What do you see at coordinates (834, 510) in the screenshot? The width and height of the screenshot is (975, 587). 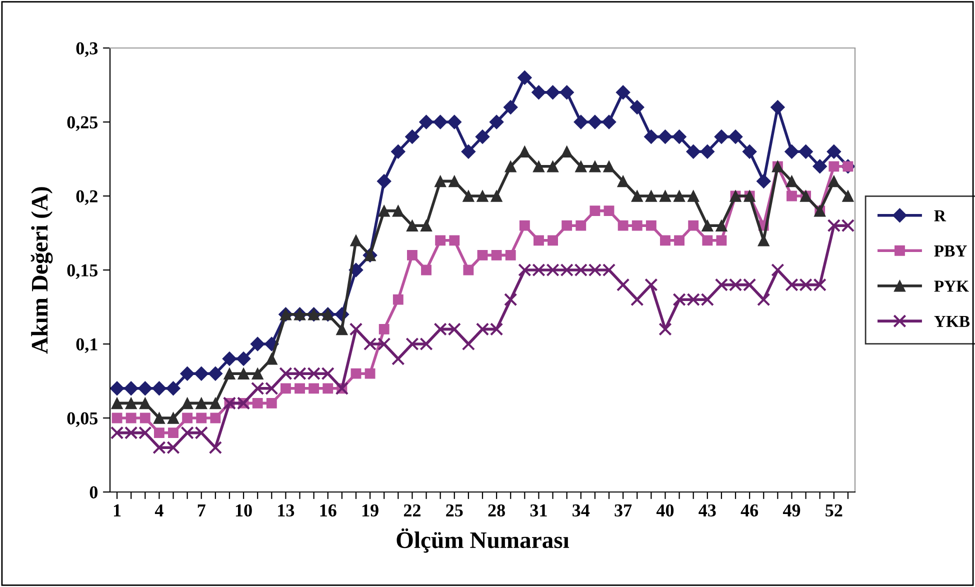 I see `x-tick-label: 52` at bounding box center [834, 510].